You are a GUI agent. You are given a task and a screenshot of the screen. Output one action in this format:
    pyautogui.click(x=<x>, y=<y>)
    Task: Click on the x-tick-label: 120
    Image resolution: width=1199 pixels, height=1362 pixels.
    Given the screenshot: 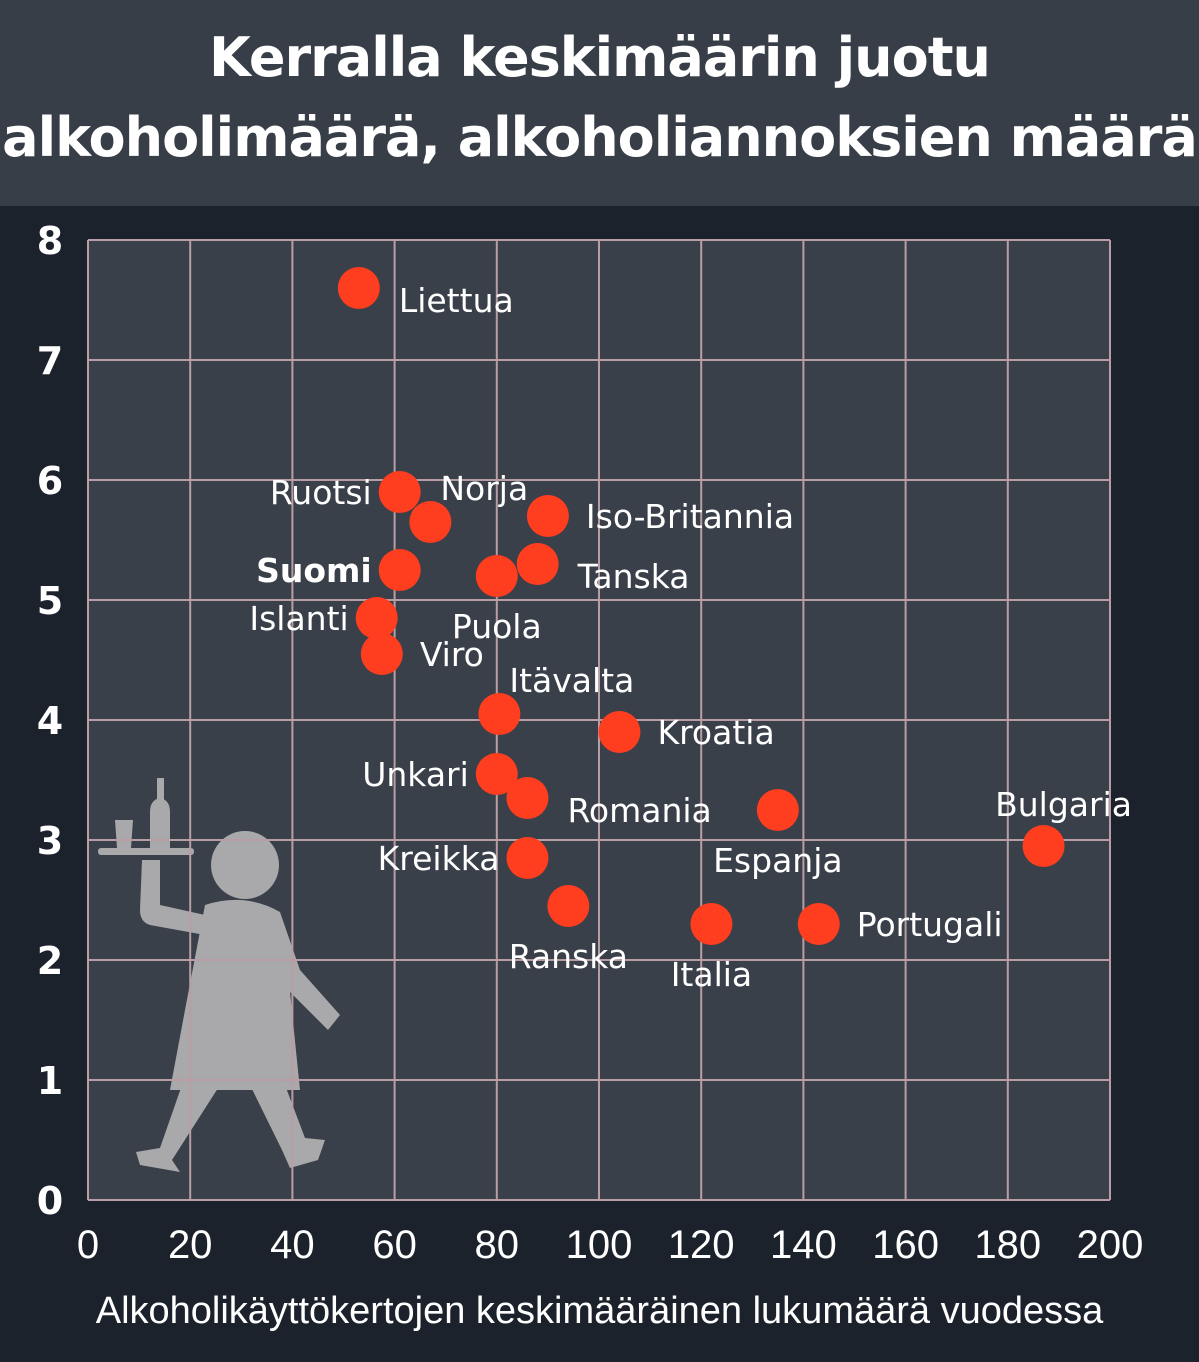 What is the action you would take?
    pyautogui.click(x=701, y=1245)
    